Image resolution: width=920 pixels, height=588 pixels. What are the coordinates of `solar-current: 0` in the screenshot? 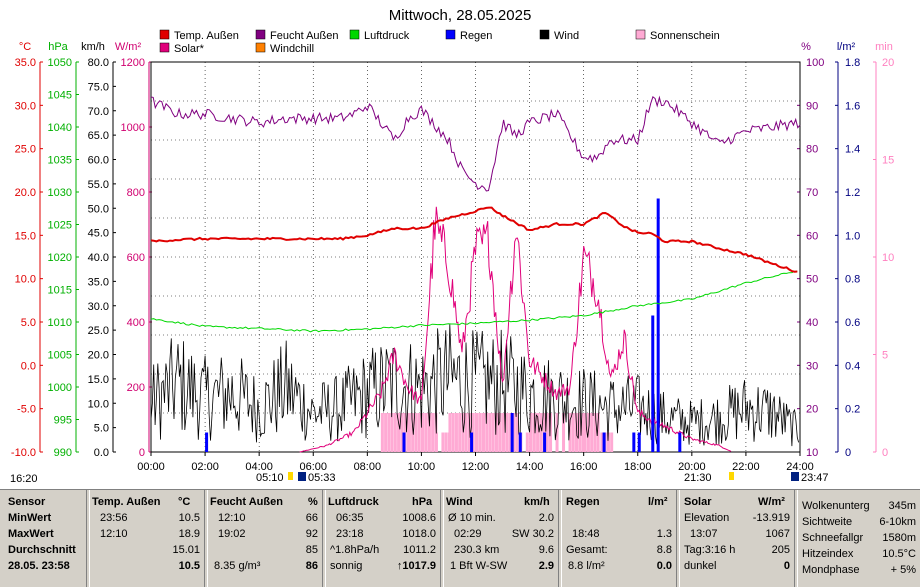 It's located at (786, 566).